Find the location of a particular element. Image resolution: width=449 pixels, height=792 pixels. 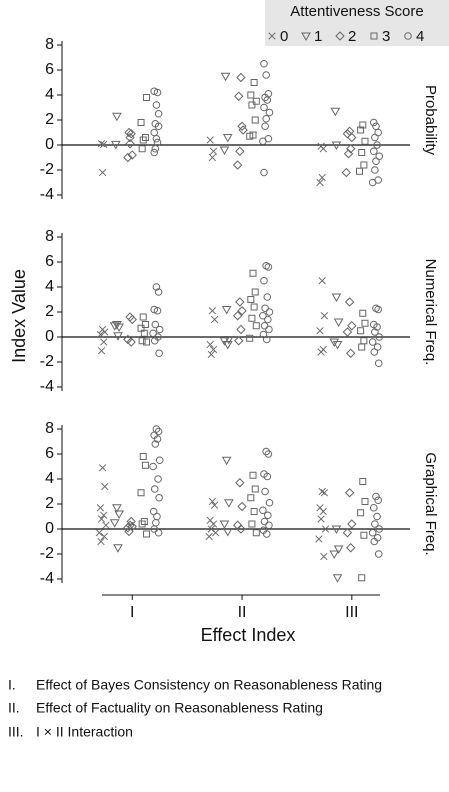

legend-box is located at coordinates (357, 23).